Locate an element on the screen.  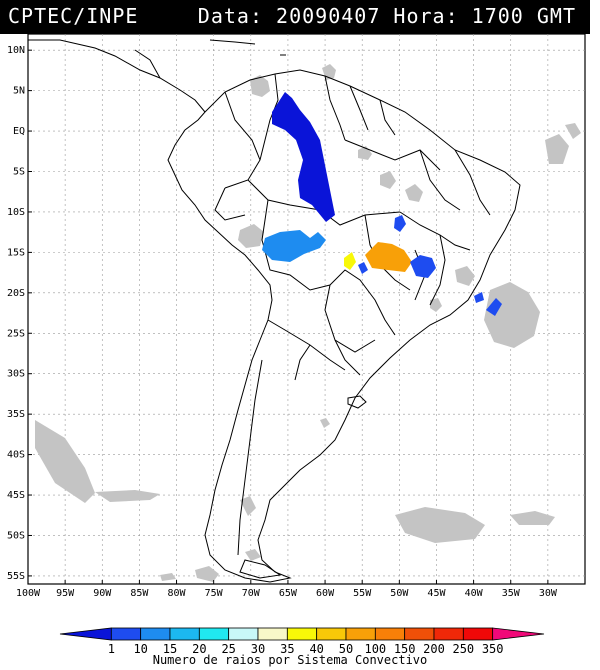
lat-tick-label: 5S is located at coordinates (19, 172).